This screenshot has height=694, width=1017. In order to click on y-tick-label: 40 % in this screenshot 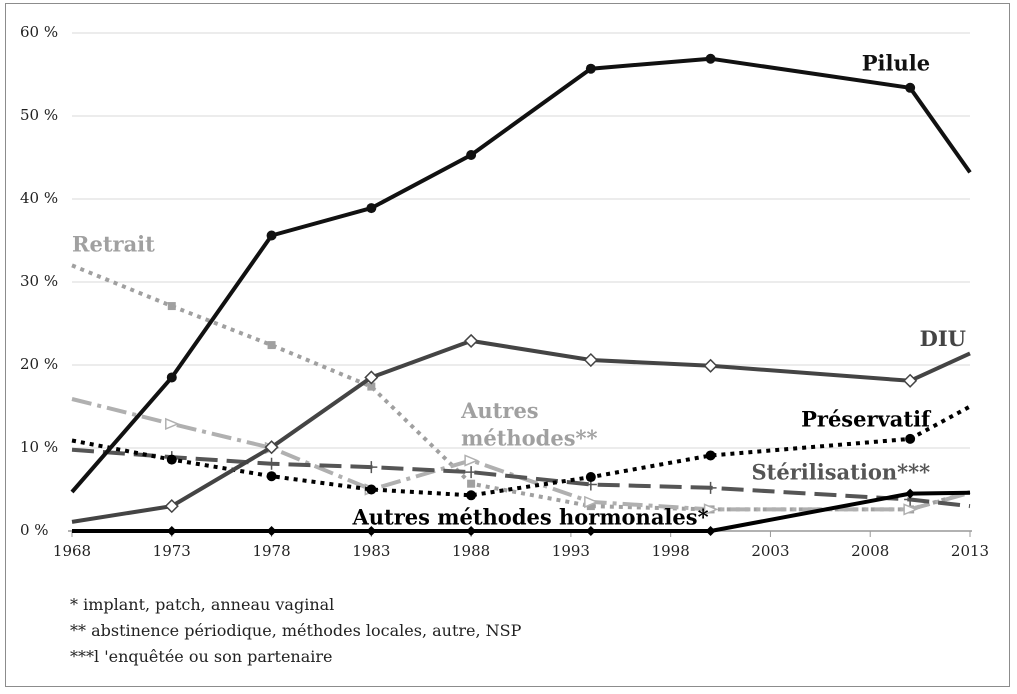, I will do `click(39, 198)`.